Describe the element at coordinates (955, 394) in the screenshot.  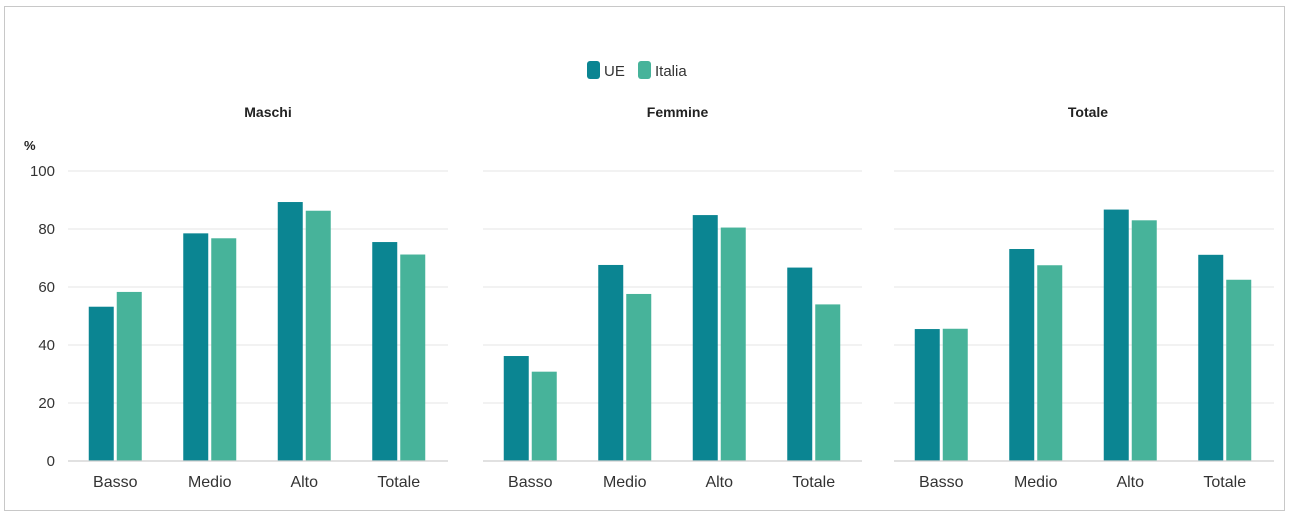
I see `bar-totale-basso-italia` at that location.